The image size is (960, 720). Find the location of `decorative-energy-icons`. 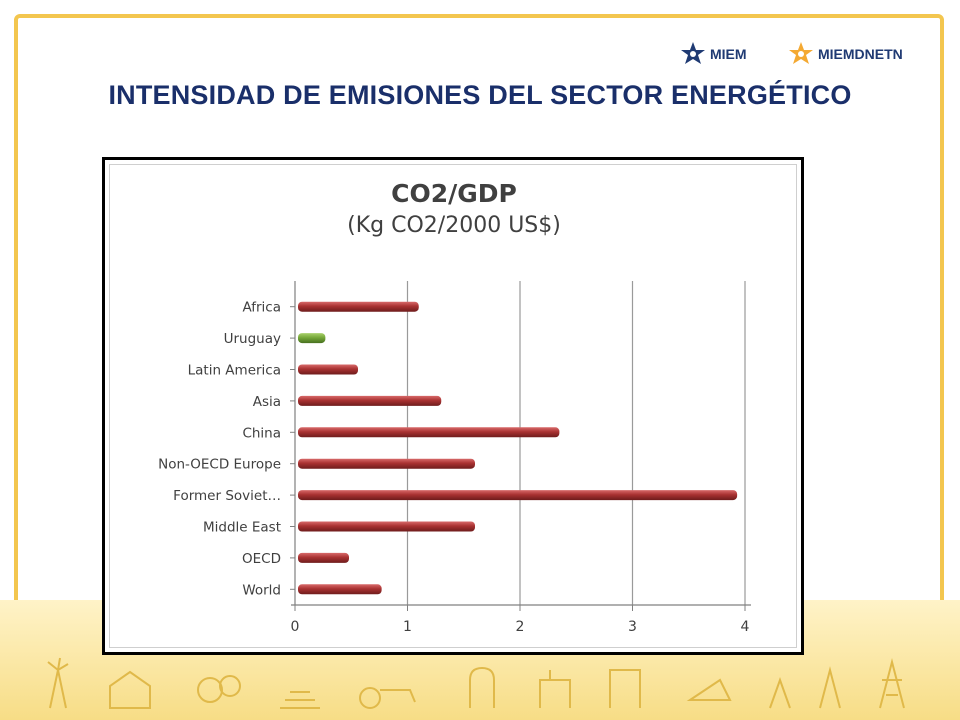

decorative-energy-icons is located at coordinates (476, 683).